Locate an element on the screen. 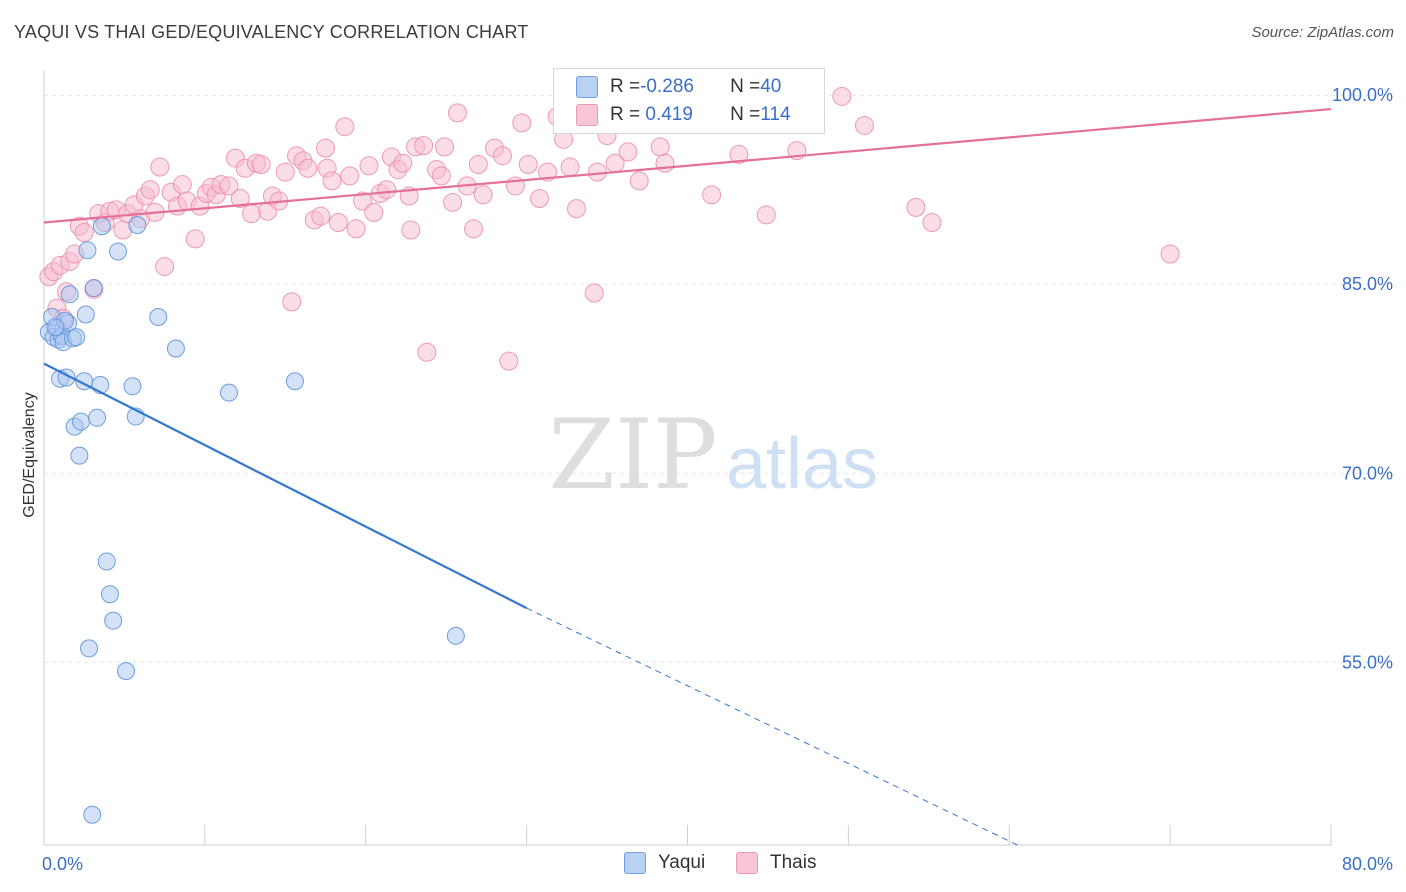 Image resolution: width=1406 pixels, height=892 pixels. x-tick-label: 0.0% is located at coordinates (62, 864).